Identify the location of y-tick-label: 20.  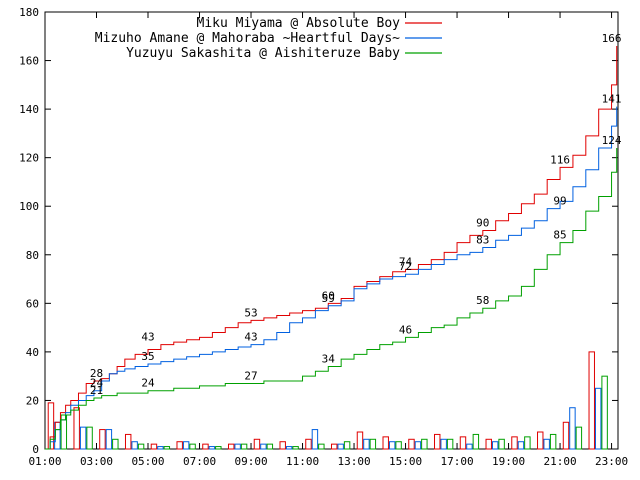
(32, 400).